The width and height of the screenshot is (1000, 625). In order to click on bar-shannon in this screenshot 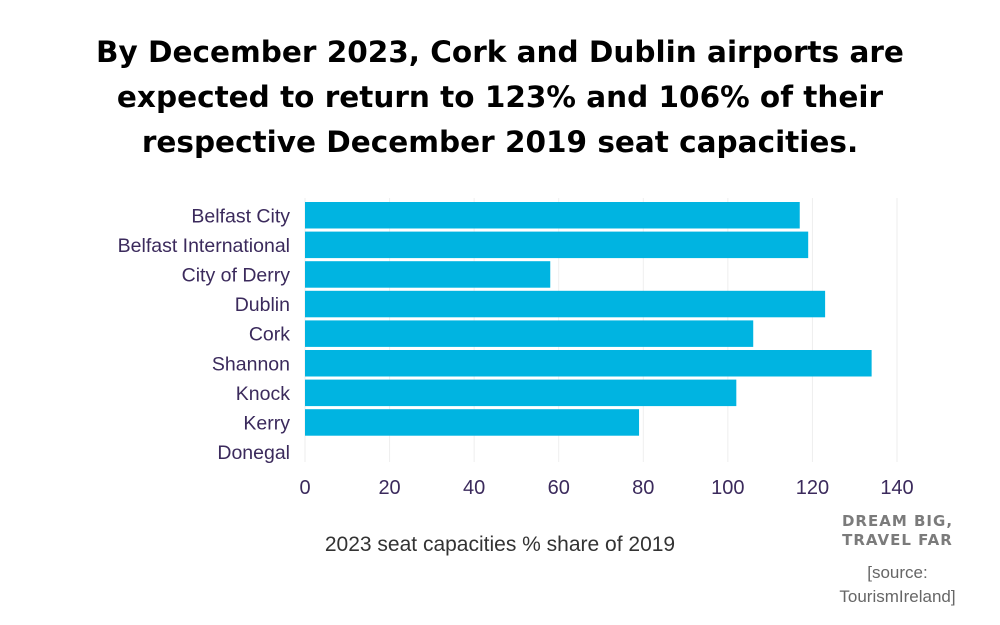, I will do `click(588, 363)`.